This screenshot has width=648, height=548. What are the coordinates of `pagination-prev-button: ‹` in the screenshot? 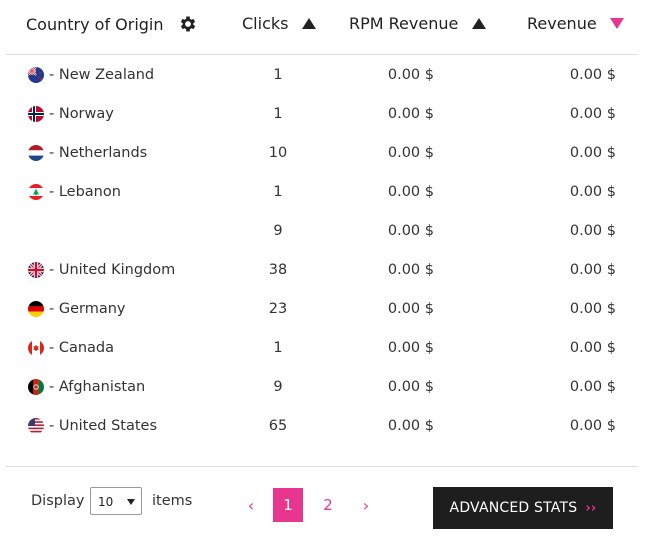 It's located at (251, 505).